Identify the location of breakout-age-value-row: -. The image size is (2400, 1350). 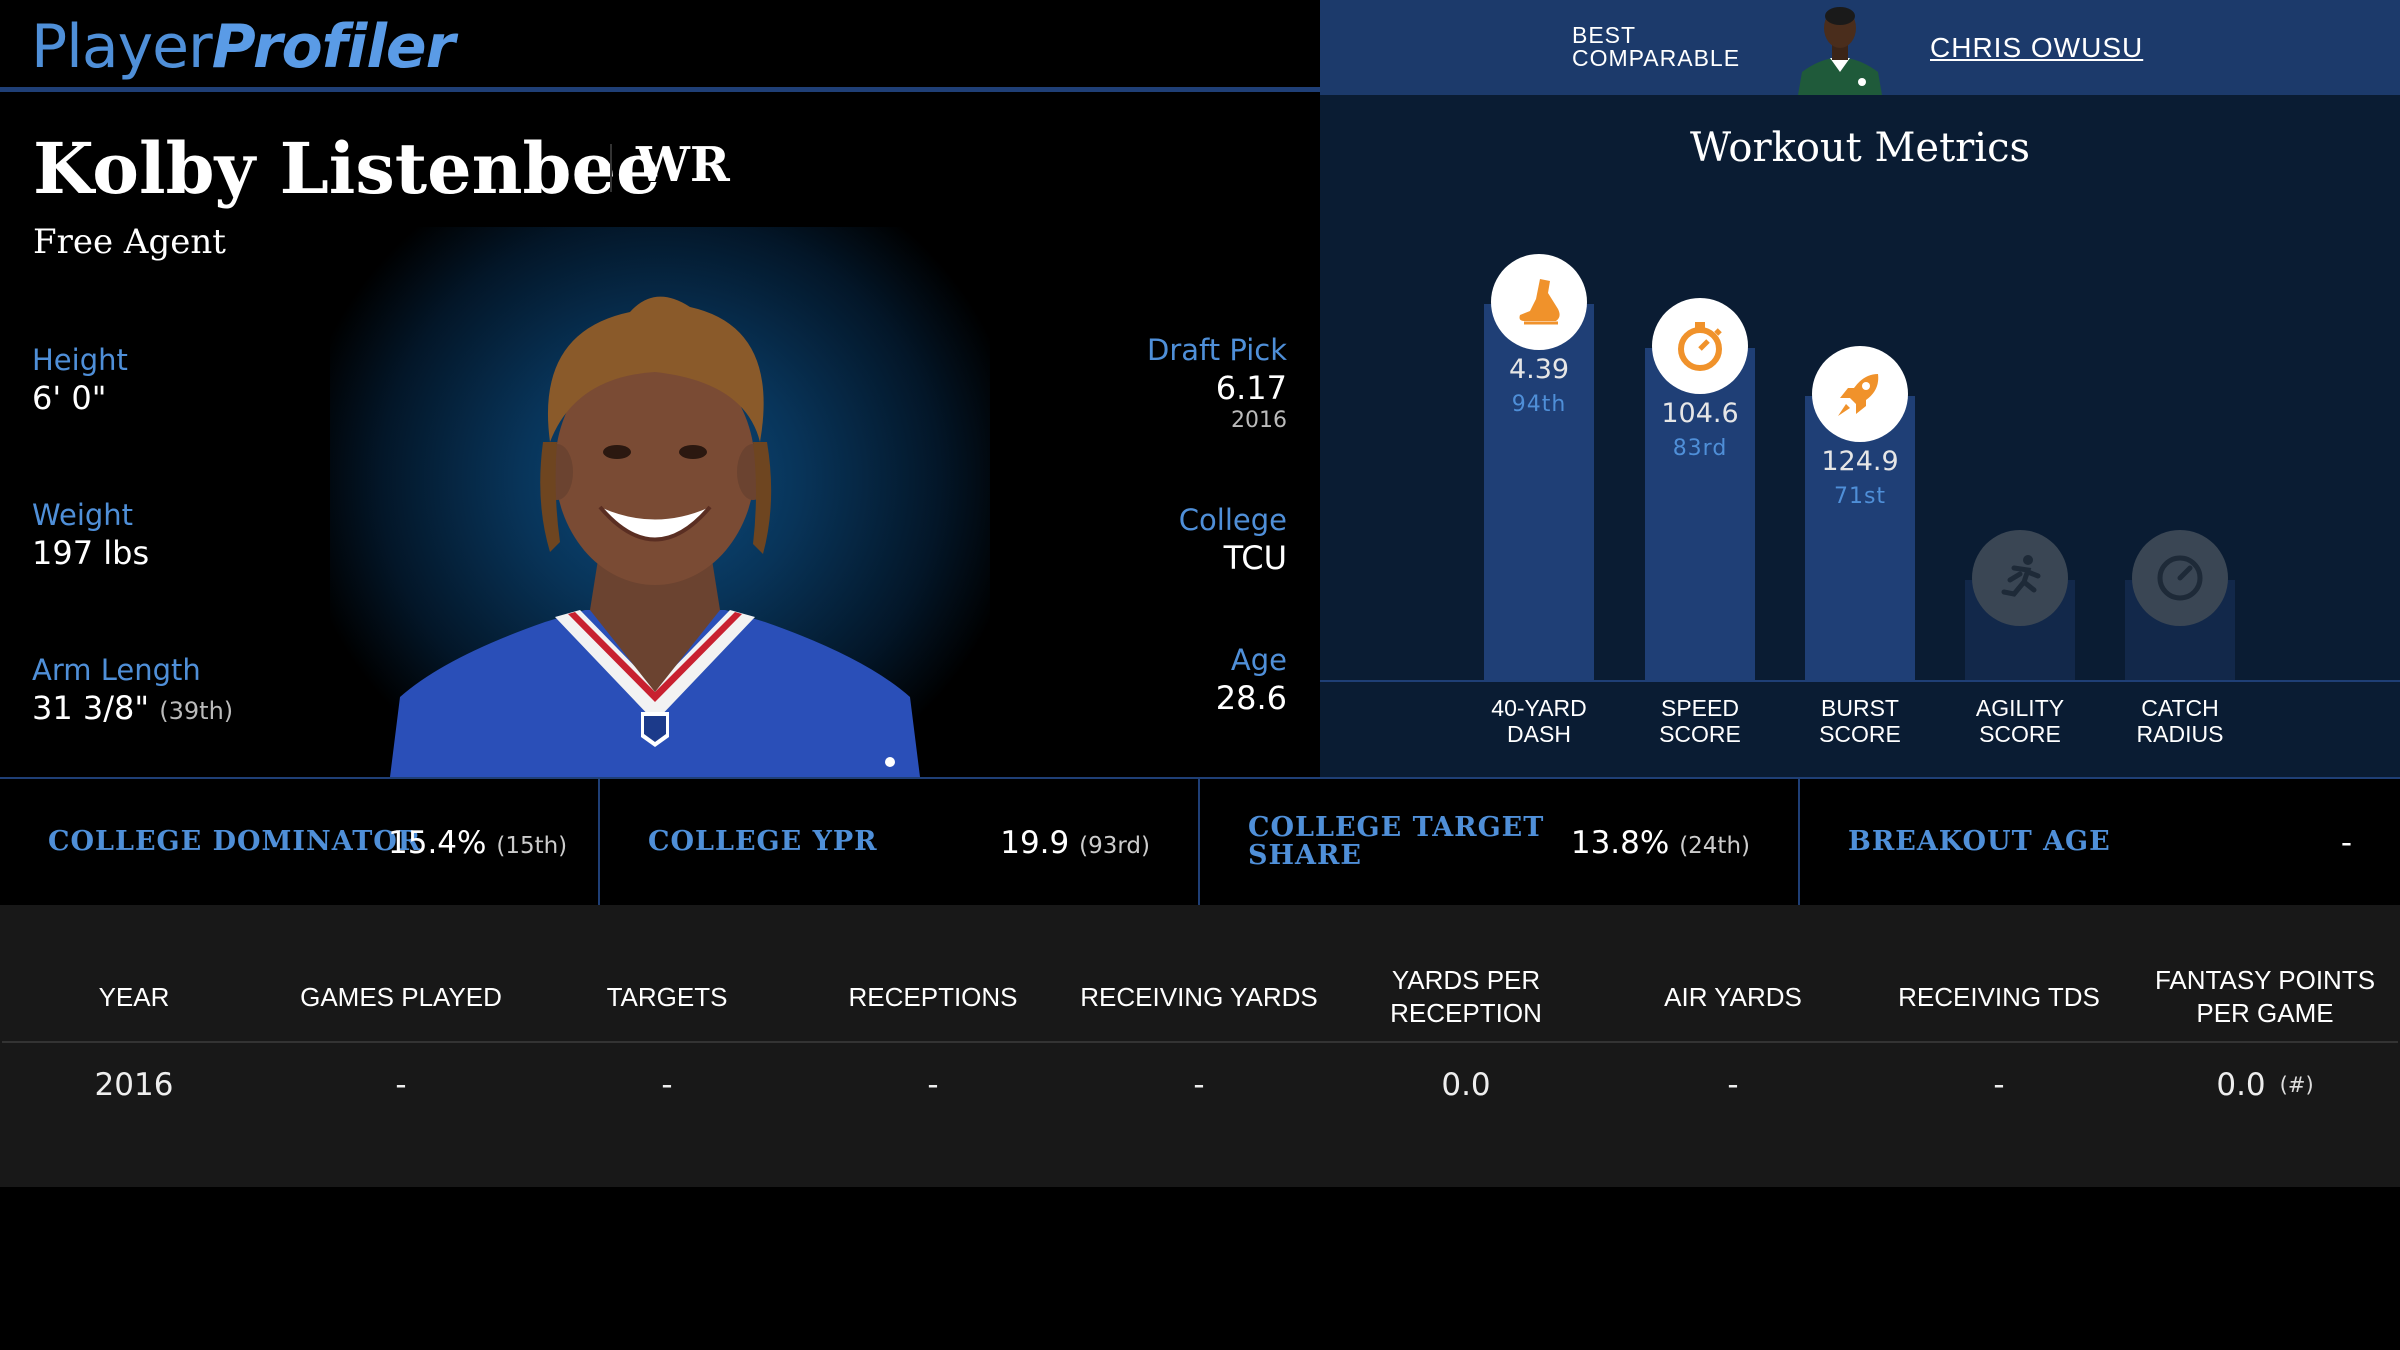
(2346, 843).